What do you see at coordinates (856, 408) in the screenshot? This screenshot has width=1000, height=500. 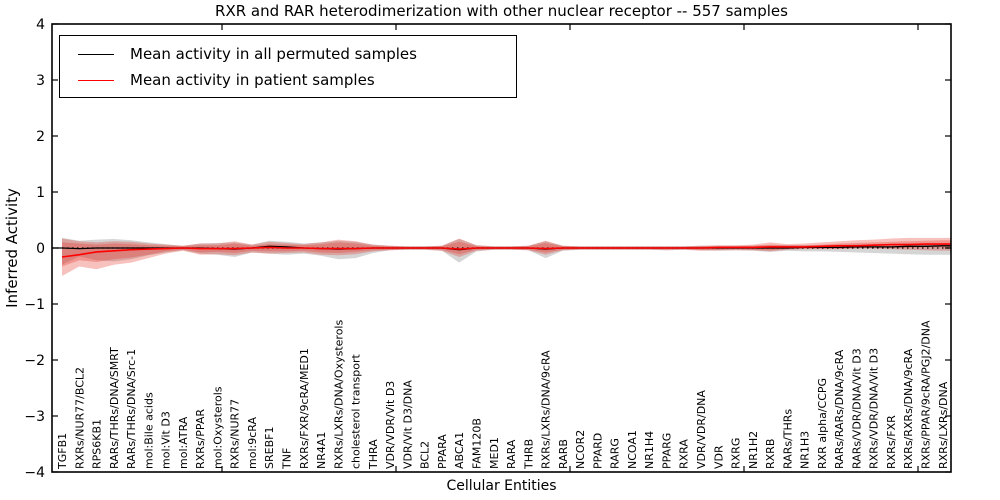 I see `x-tick-label: RARs/VDR/DNA/Vit D3` at bounding box center [856, 408].